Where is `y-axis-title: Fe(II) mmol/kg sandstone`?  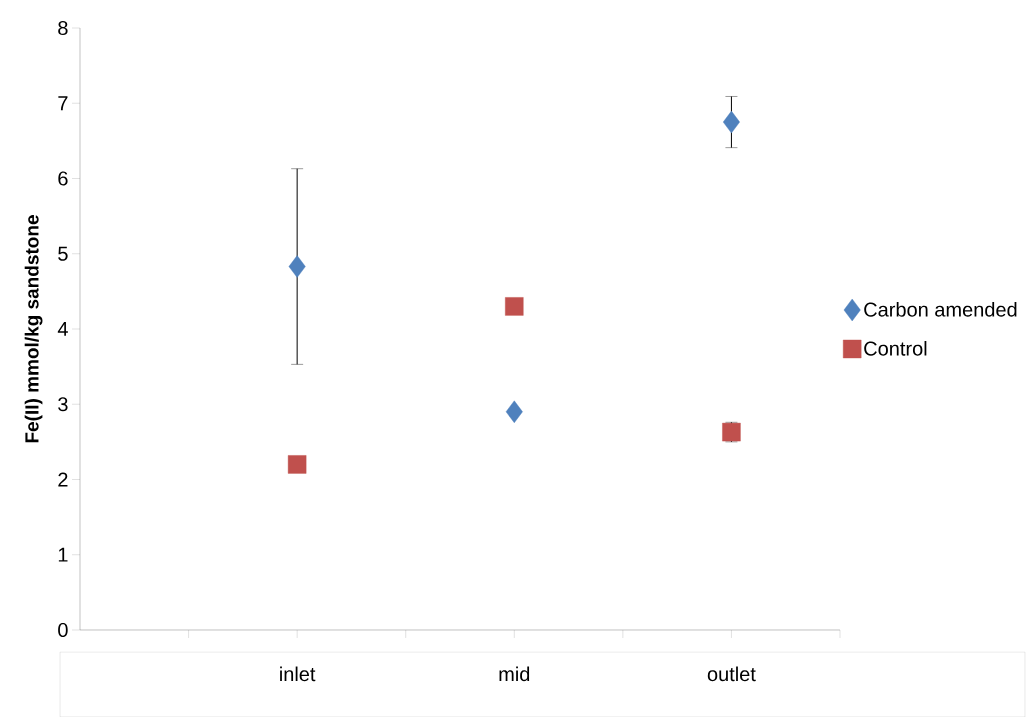 y-axis-title: Fe(II) mmol/kg sandstone is located at coordinates (33, 329).